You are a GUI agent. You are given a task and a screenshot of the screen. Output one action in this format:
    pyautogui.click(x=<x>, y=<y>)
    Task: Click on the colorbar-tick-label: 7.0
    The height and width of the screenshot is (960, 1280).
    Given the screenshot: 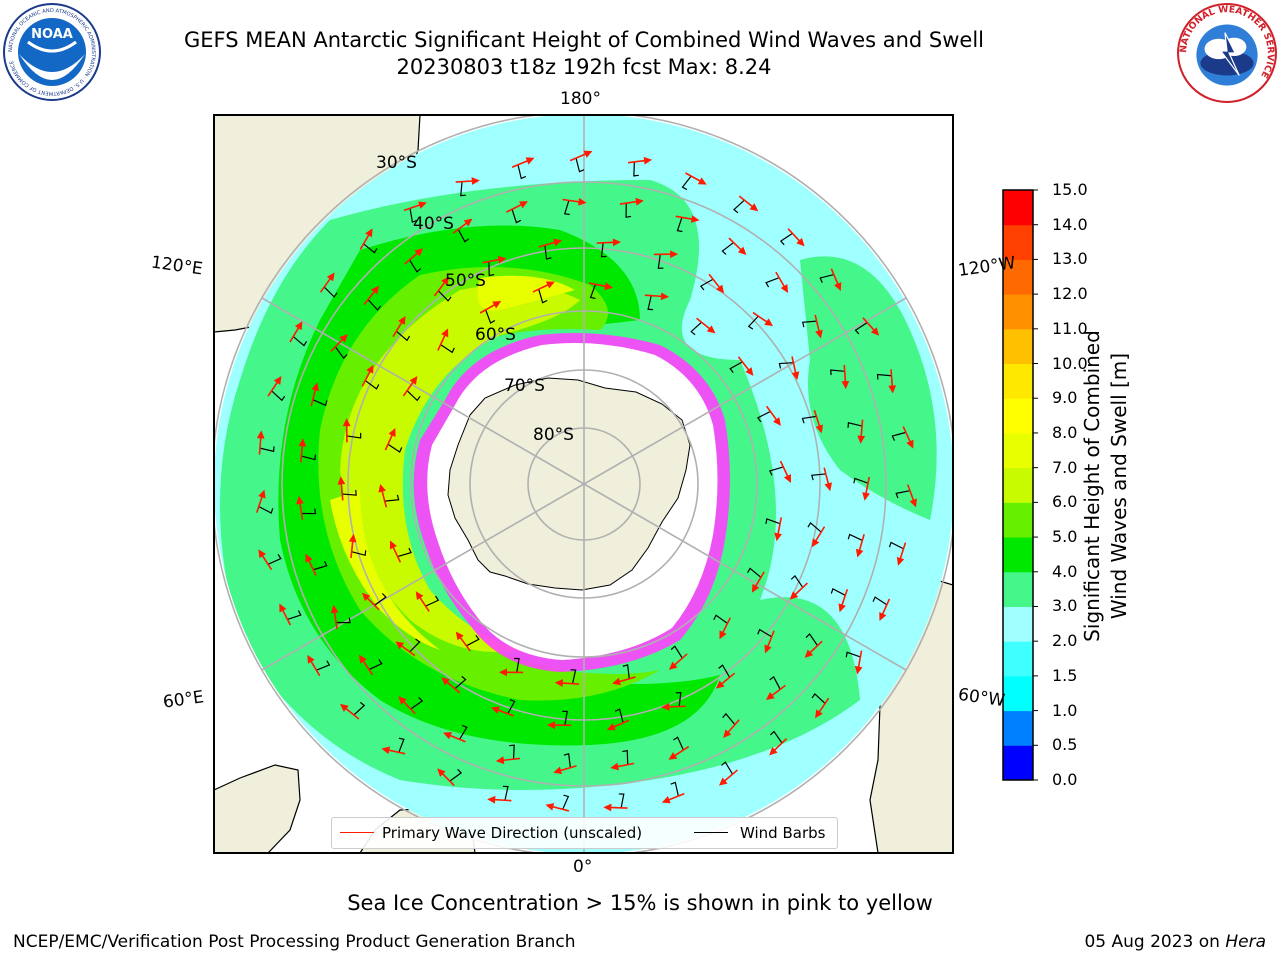 What is the action you would take?
    pyautogui.click(x=1065, y=467)
    